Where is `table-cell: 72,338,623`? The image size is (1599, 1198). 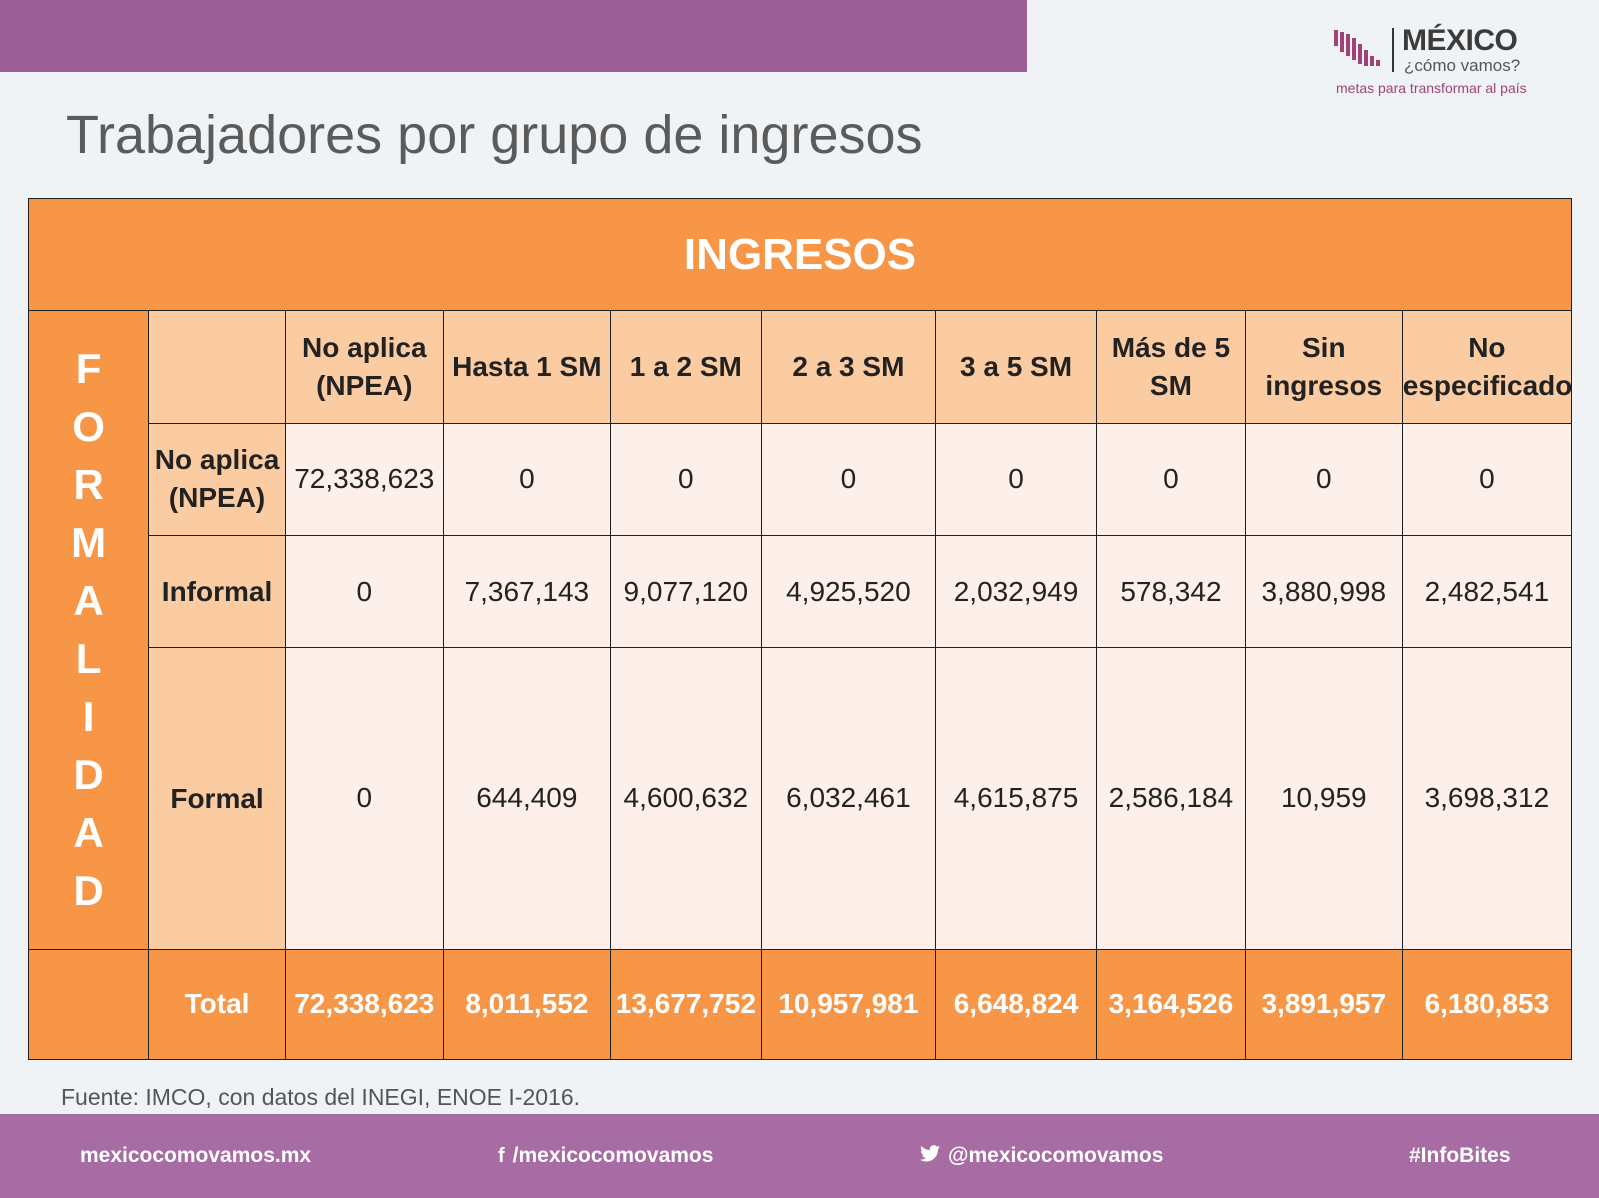 table-cell: 72,338,623 is located at coordinates (364, 479).